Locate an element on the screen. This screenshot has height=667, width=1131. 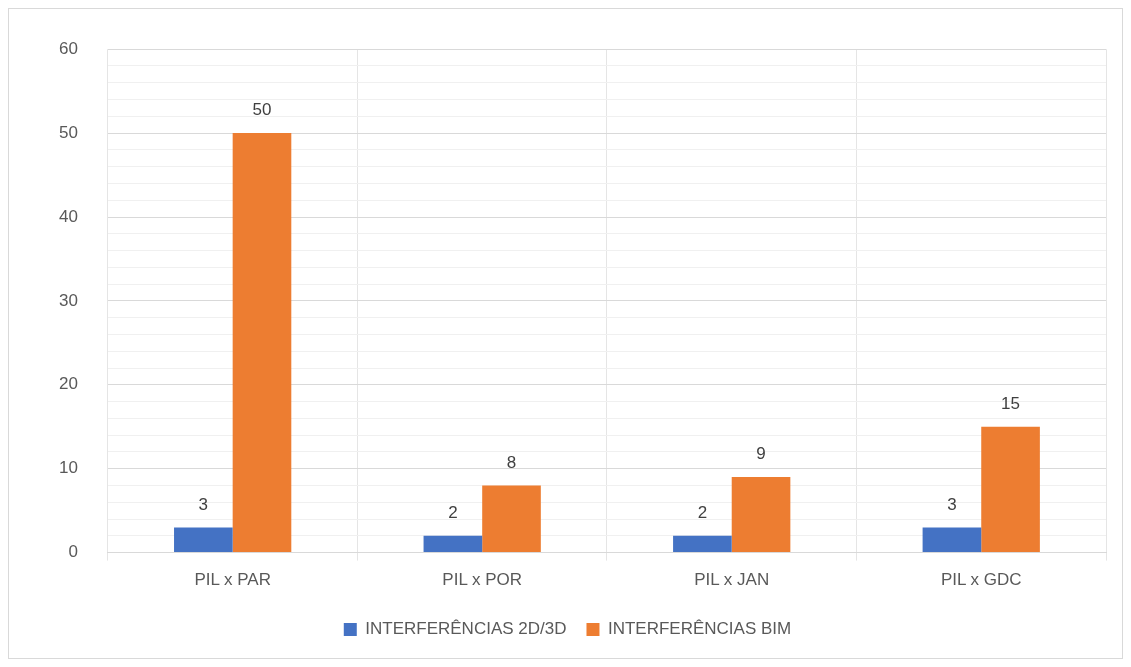
data-label: 9 is located at coordinates (761, 454).